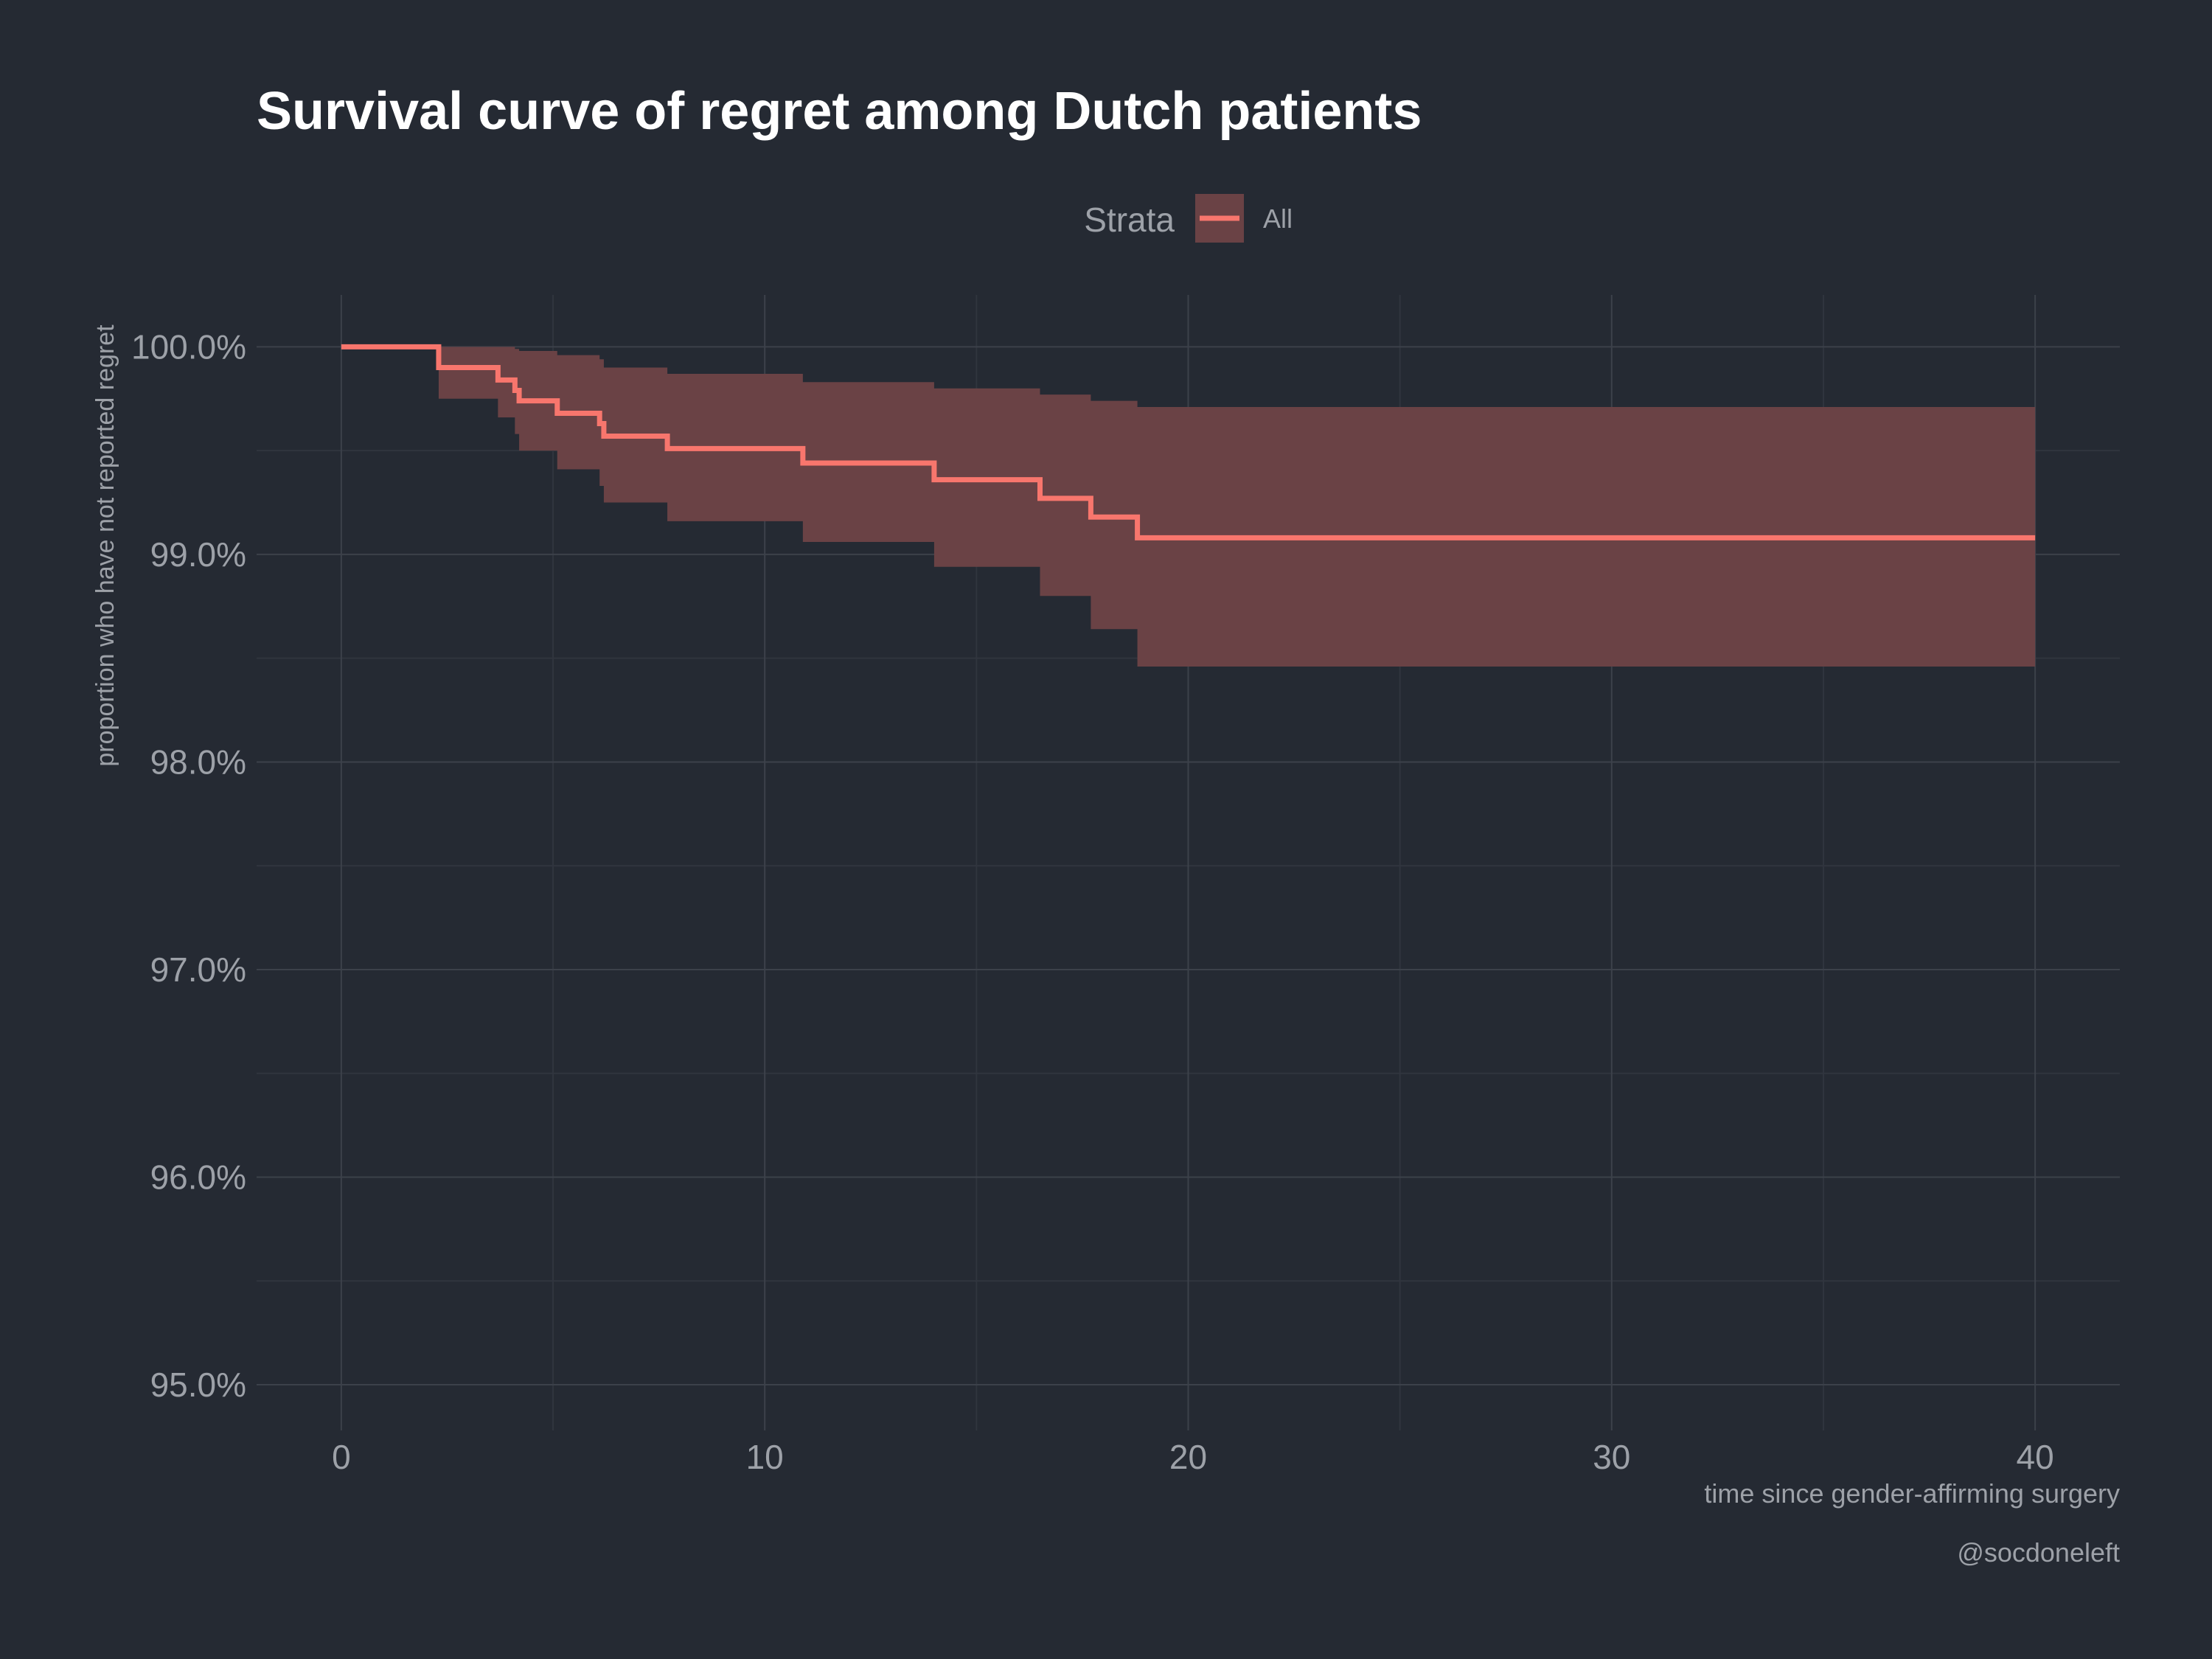  What do you see at coordinates (198, 1385) in the screenshot?
I see `y-tick-label: 95.0%` at bounding box center [198, 1385].